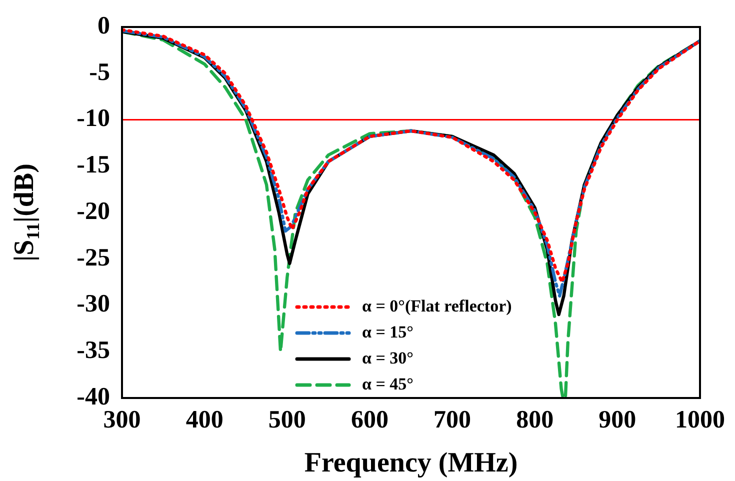  I want to click on x-axis-title: Frequency (MHz), so click(411, 462).